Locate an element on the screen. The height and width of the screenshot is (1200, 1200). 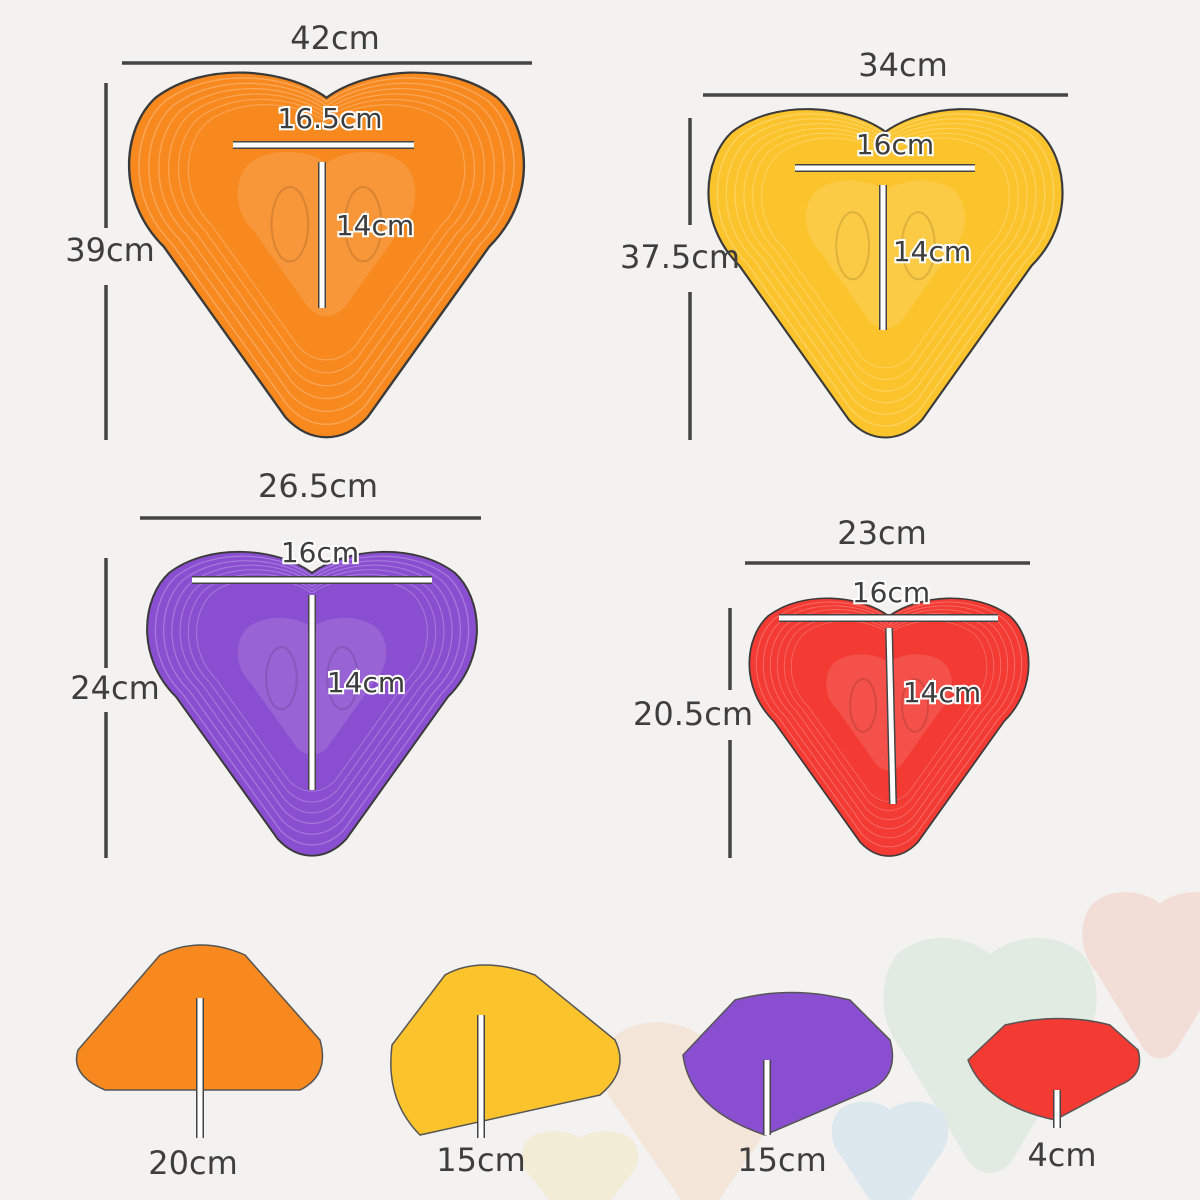
orange-length-label: 39cm is located at coordinates (109, 250).